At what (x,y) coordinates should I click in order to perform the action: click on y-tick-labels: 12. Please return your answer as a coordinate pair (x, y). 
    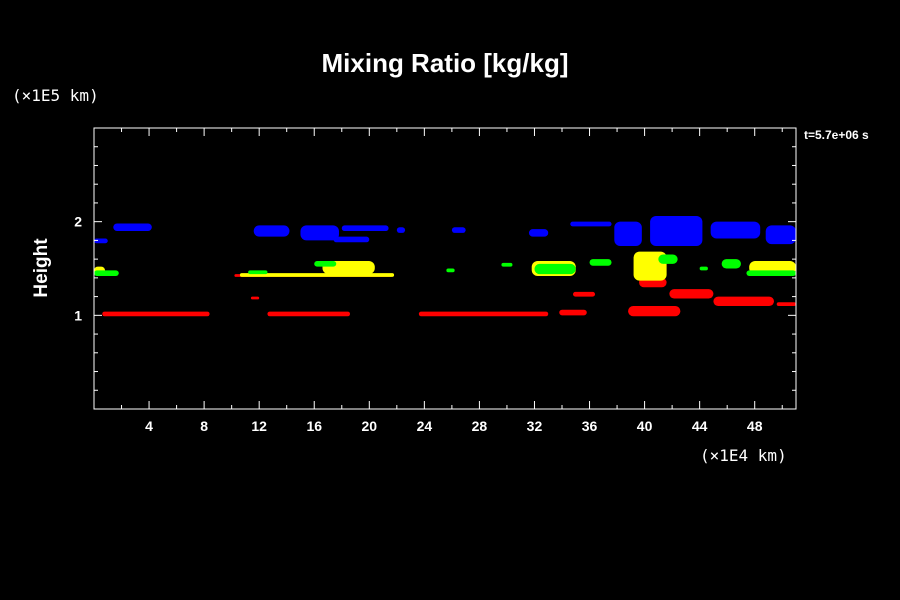
    Looking at the image, I should click on (78, 269).